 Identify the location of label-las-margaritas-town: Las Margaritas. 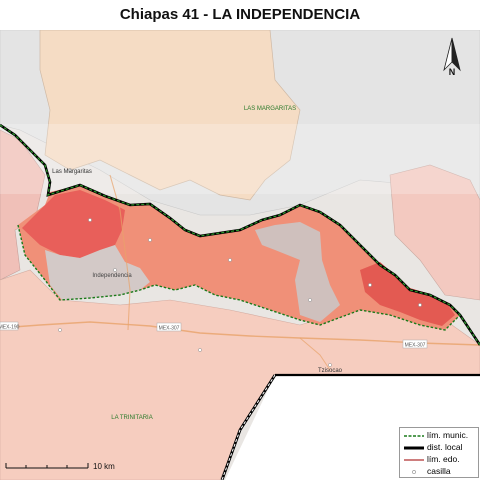
(72, 172).